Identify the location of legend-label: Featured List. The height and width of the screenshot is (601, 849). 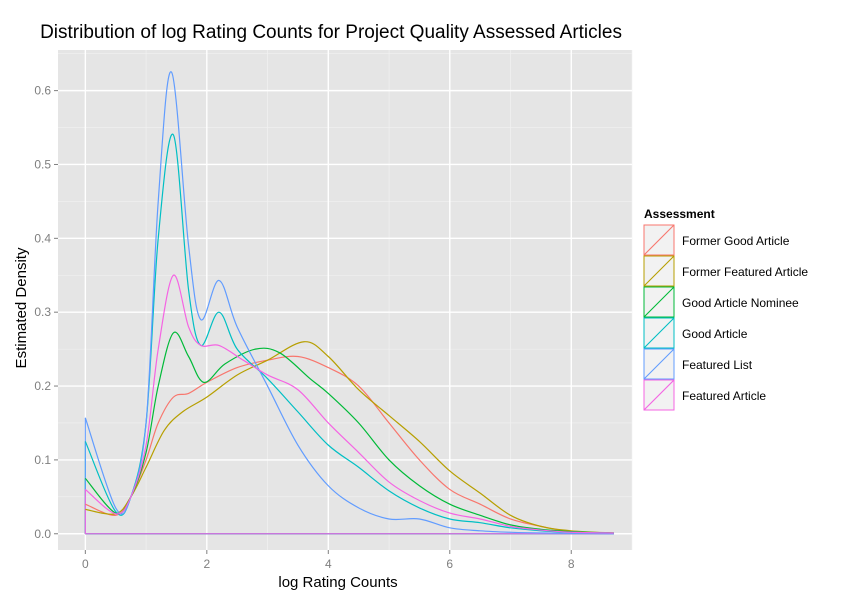
(717, 365).